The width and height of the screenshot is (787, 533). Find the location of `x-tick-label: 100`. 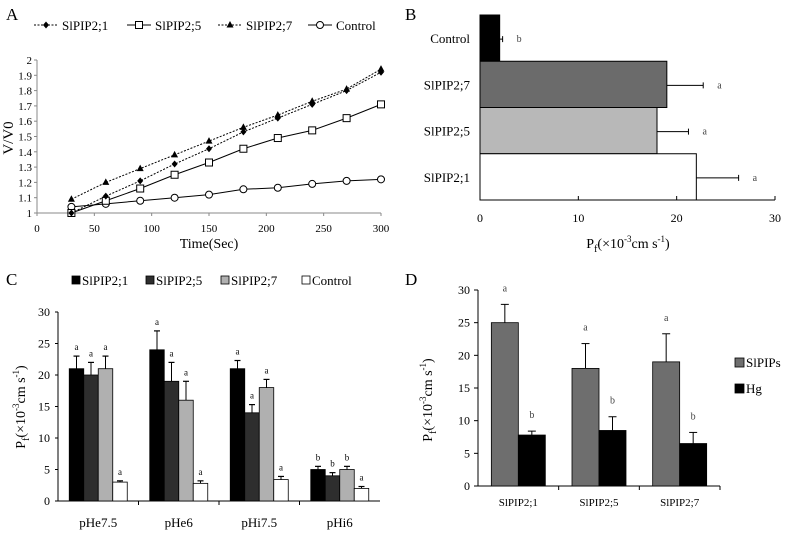

x-tick-label: 100 is located at coordinates (151, 229).